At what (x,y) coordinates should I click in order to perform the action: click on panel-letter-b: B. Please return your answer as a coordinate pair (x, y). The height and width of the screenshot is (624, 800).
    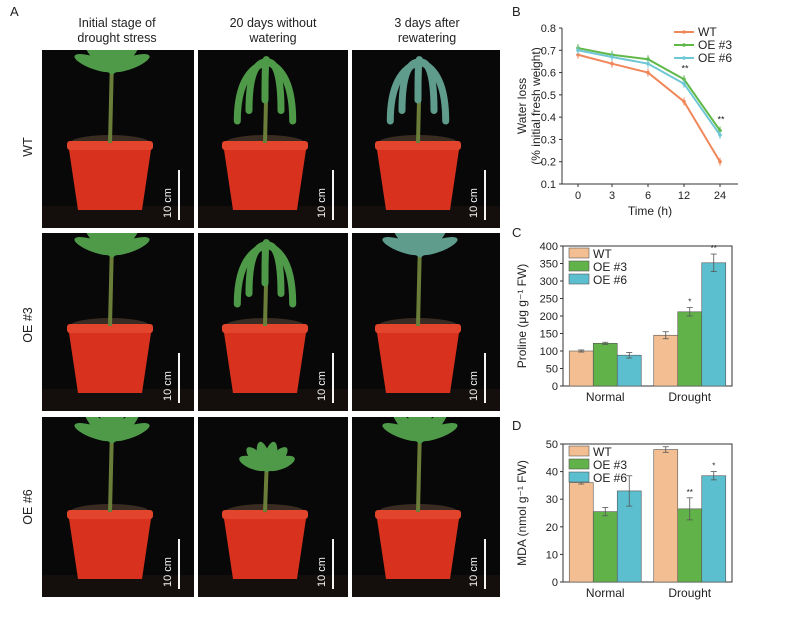
    Looking at the image, I should click on (516, 11).